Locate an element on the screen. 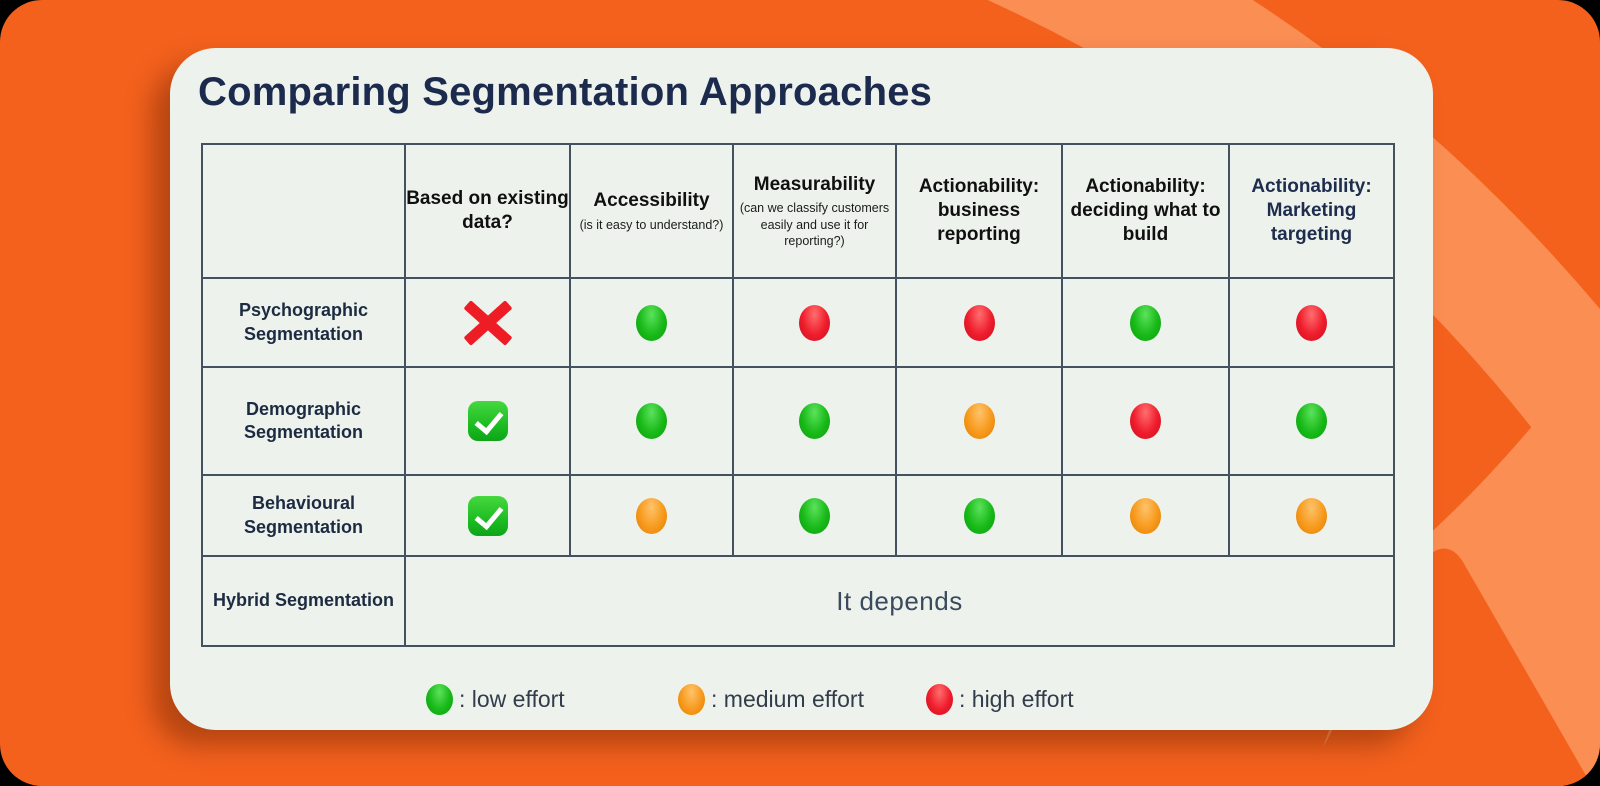 The width and height of the screenshot is (1600, 786). cross-icon is located at coordinates (488, 323).